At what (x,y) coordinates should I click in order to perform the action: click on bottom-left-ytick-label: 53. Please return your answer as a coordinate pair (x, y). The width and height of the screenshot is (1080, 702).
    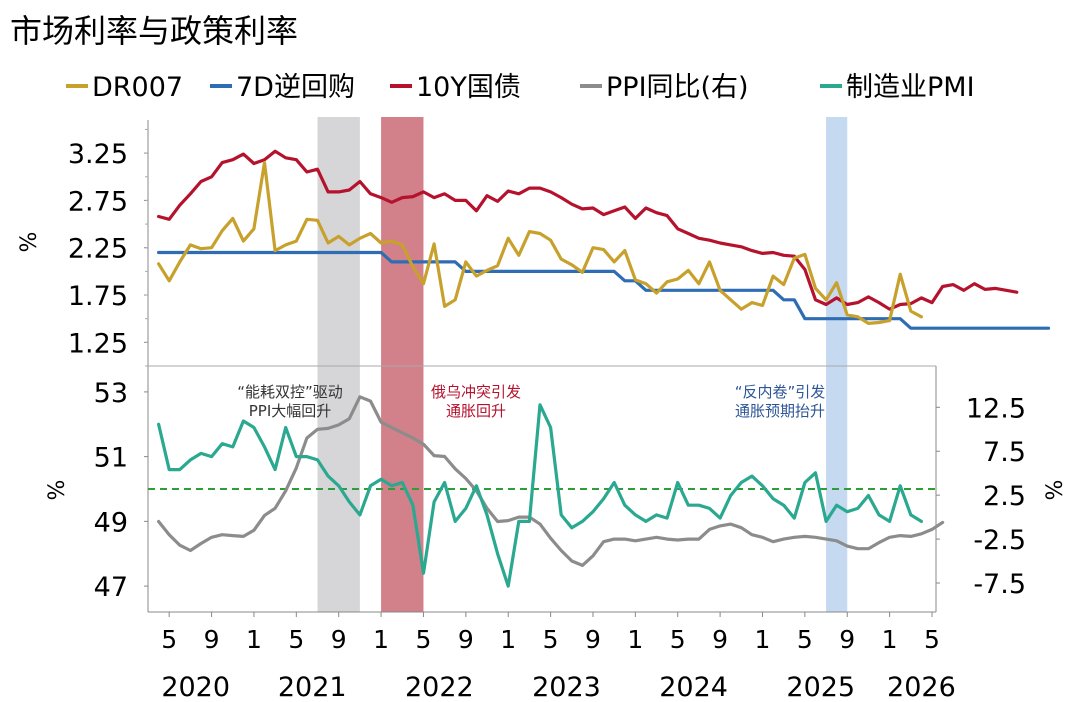
    Looking at the image, I should click on (111, 393).